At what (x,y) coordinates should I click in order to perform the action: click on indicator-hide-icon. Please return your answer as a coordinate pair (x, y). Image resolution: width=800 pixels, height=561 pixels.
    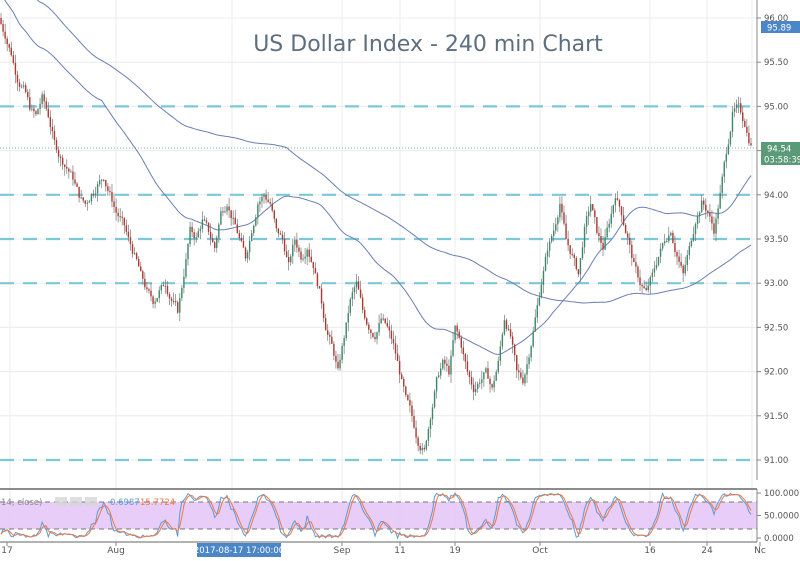
    Looking at the image, I should click on (76, 501).